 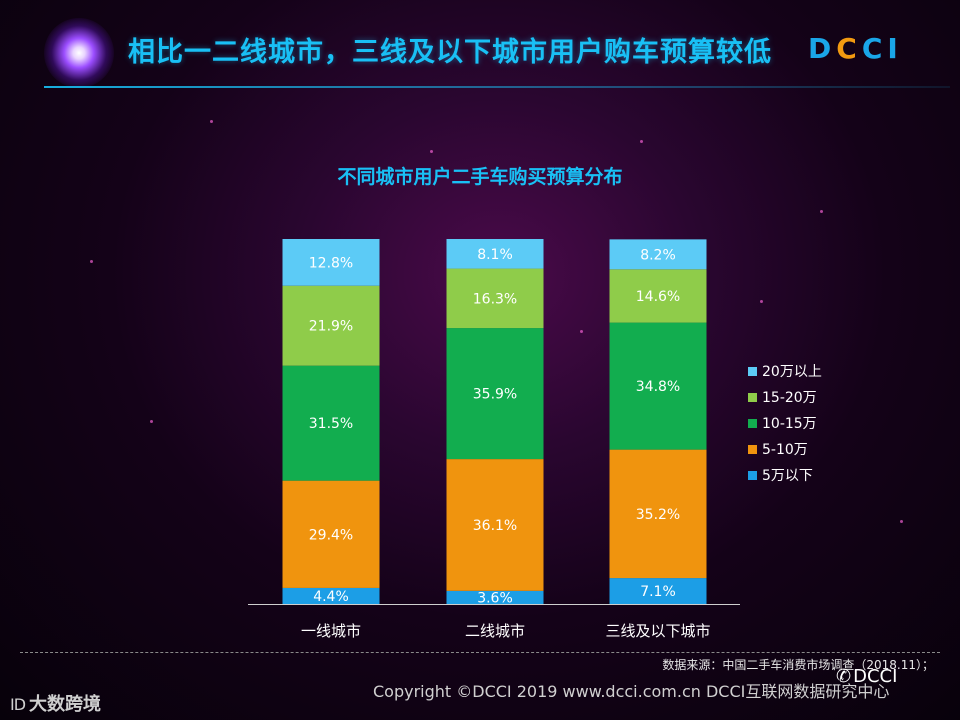 What do you see at coordinates (855, 48) in the screenshot?
I see `dcci-logo: DCCI` at bounding box center [855, 48].